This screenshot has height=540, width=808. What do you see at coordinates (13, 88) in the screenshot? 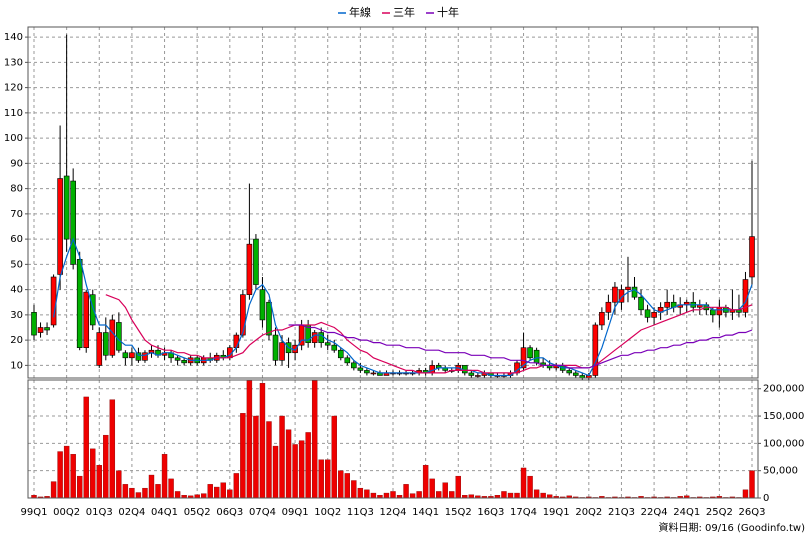
I see `y-tick-label: 120` at bounding box center [13, 88].